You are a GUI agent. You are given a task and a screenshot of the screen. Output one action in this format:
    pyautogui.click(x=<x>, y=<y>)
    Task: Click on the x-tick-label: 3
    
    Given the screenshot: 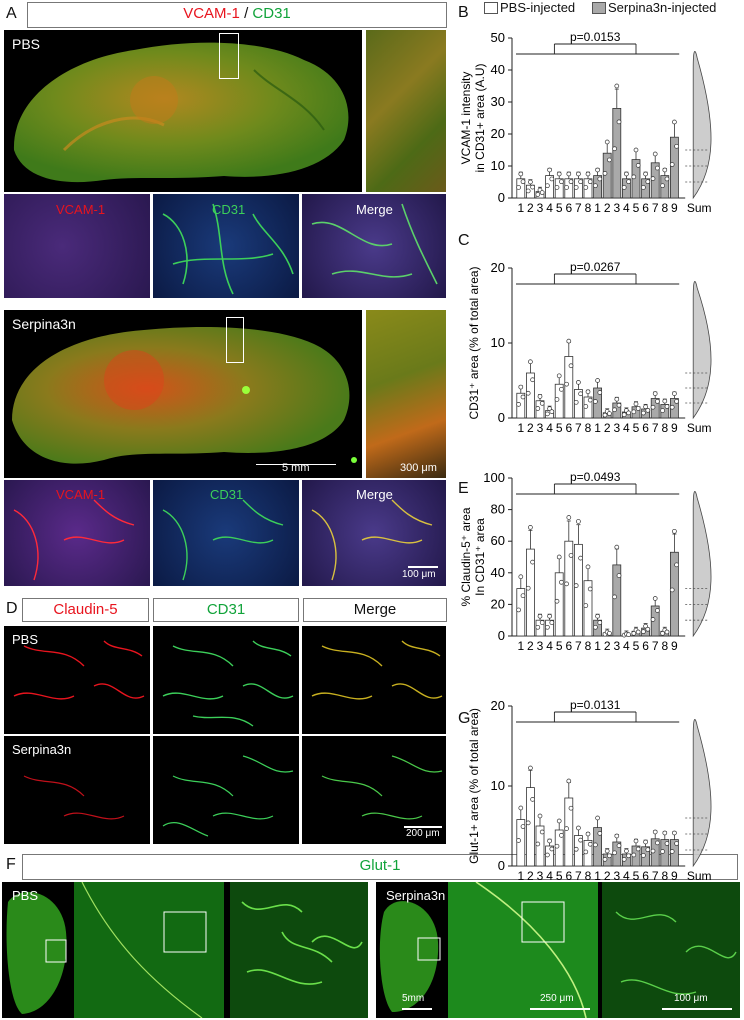 What is the action you would take?
    pyautogui.click(x=540, y=428)
    